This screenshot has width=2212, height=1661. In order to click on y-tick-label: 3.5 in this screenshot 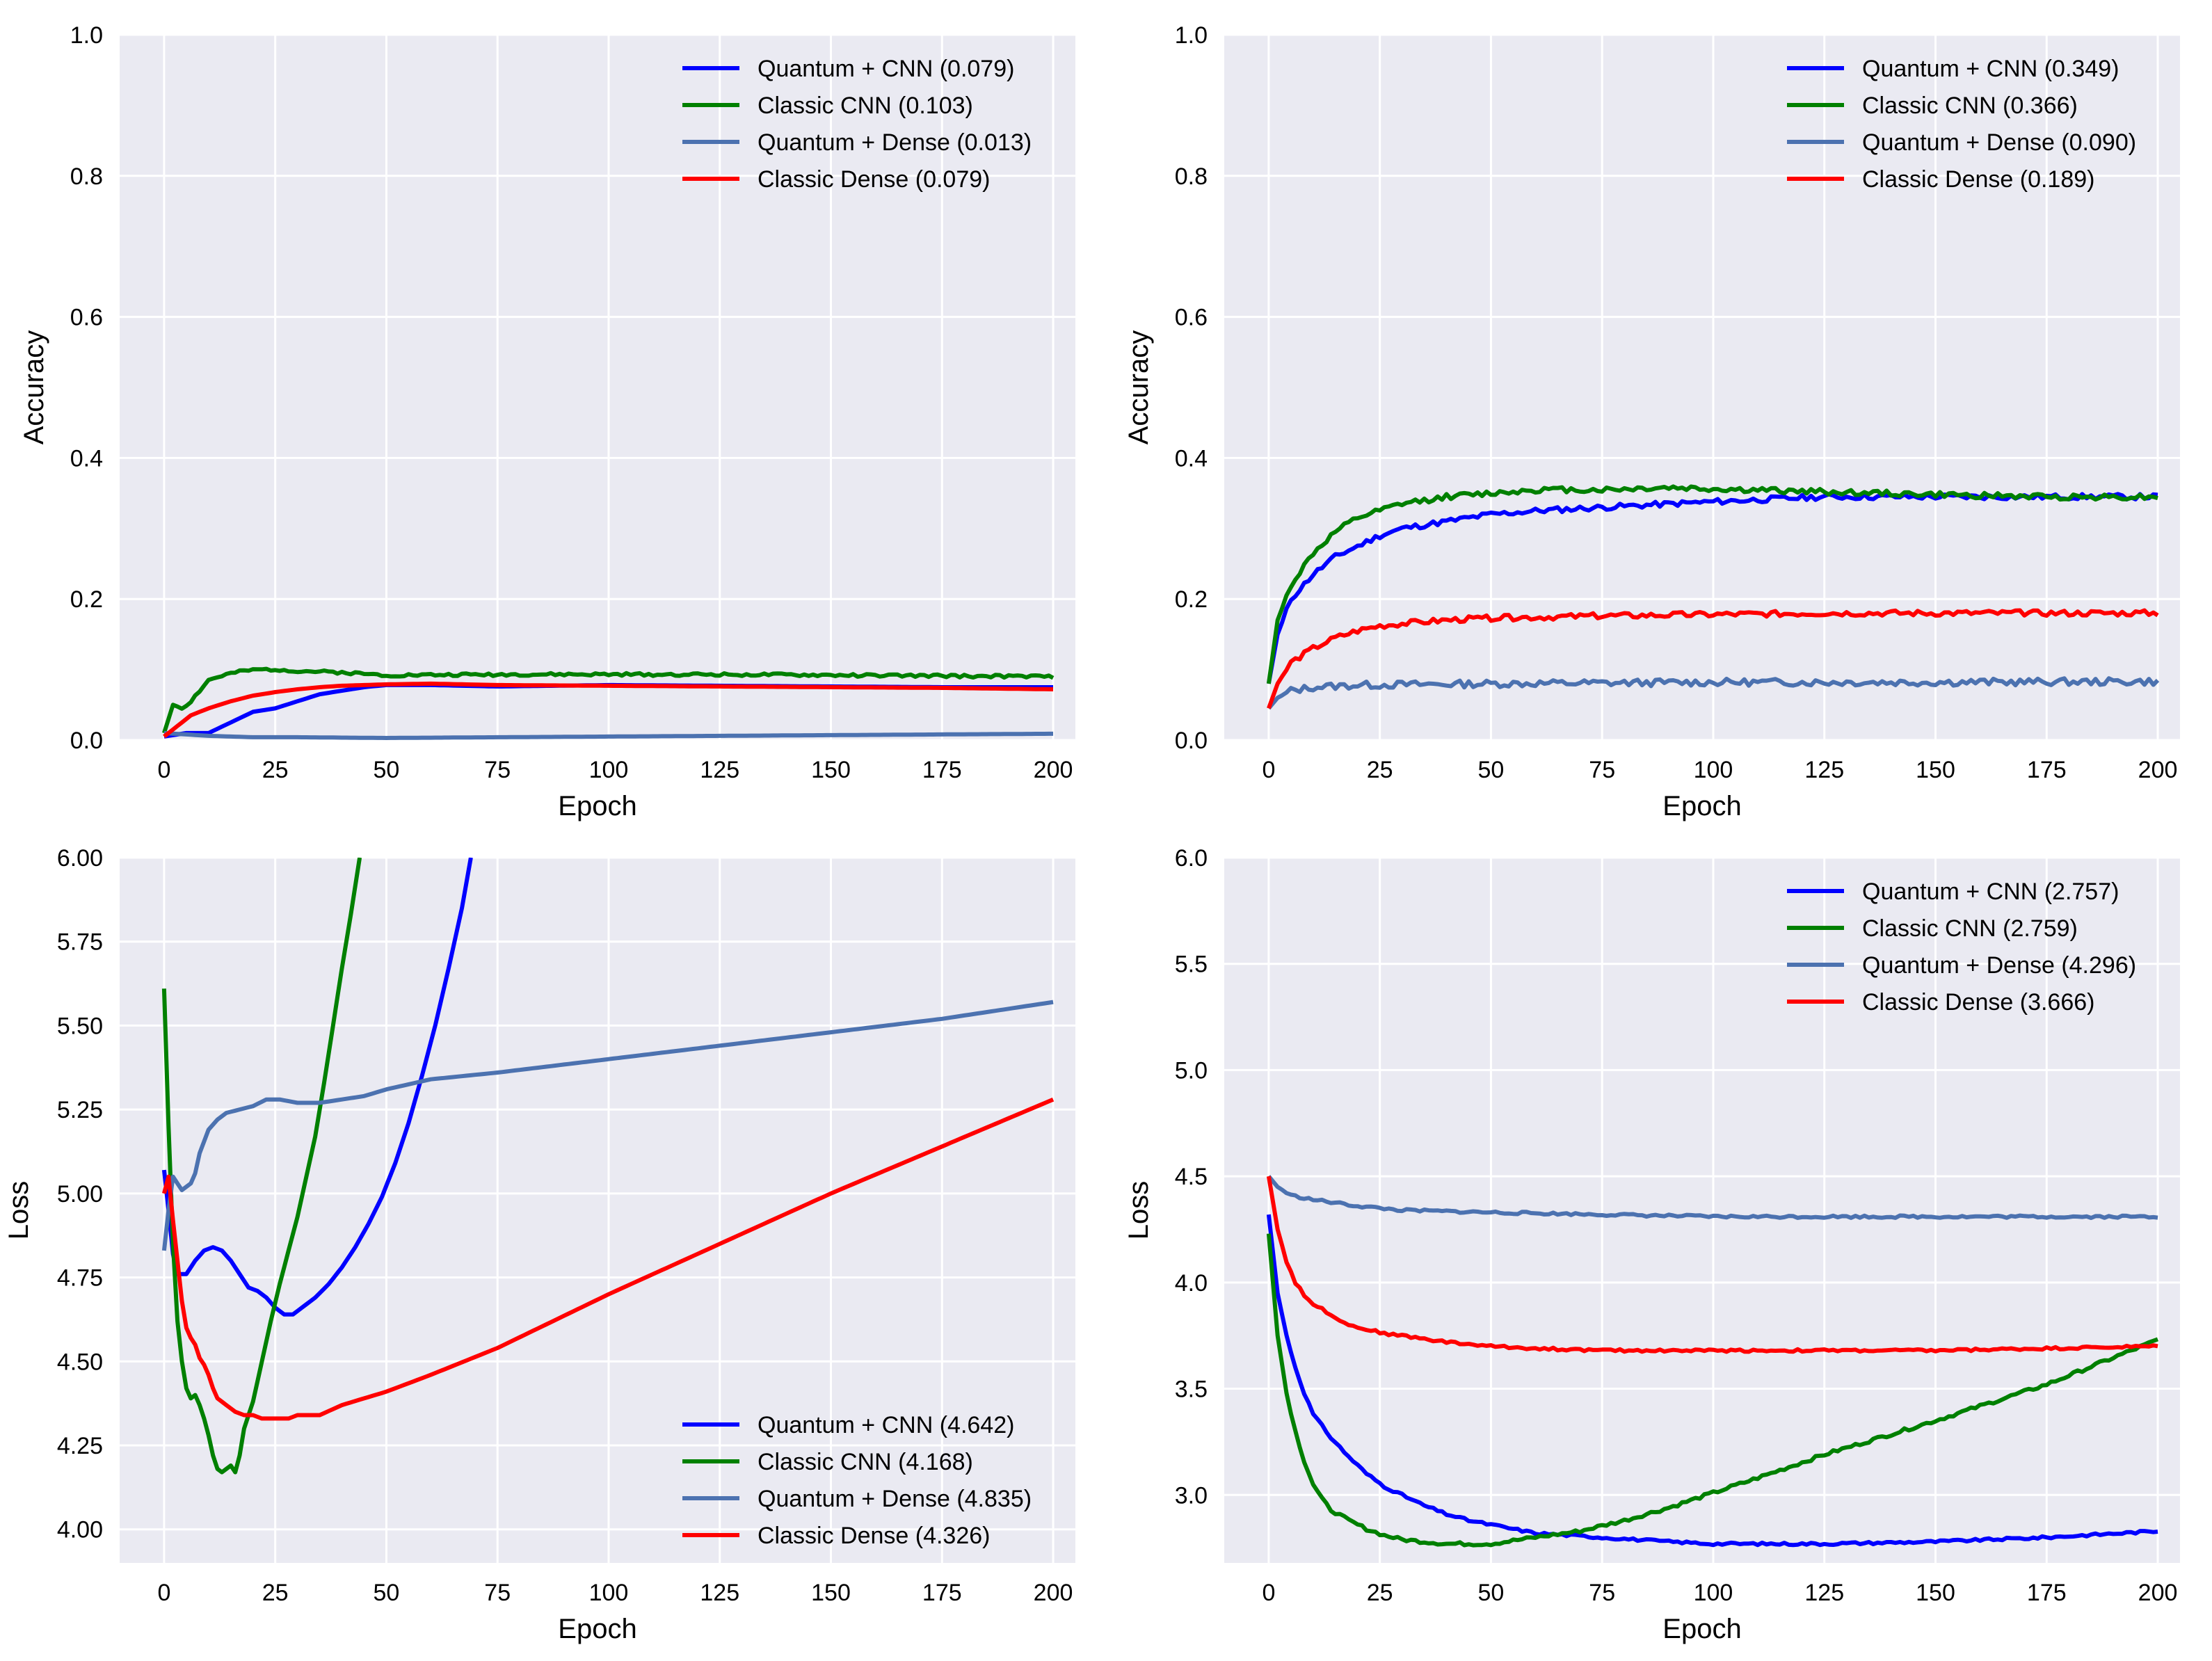, I will do `click(1191, 1390)`.